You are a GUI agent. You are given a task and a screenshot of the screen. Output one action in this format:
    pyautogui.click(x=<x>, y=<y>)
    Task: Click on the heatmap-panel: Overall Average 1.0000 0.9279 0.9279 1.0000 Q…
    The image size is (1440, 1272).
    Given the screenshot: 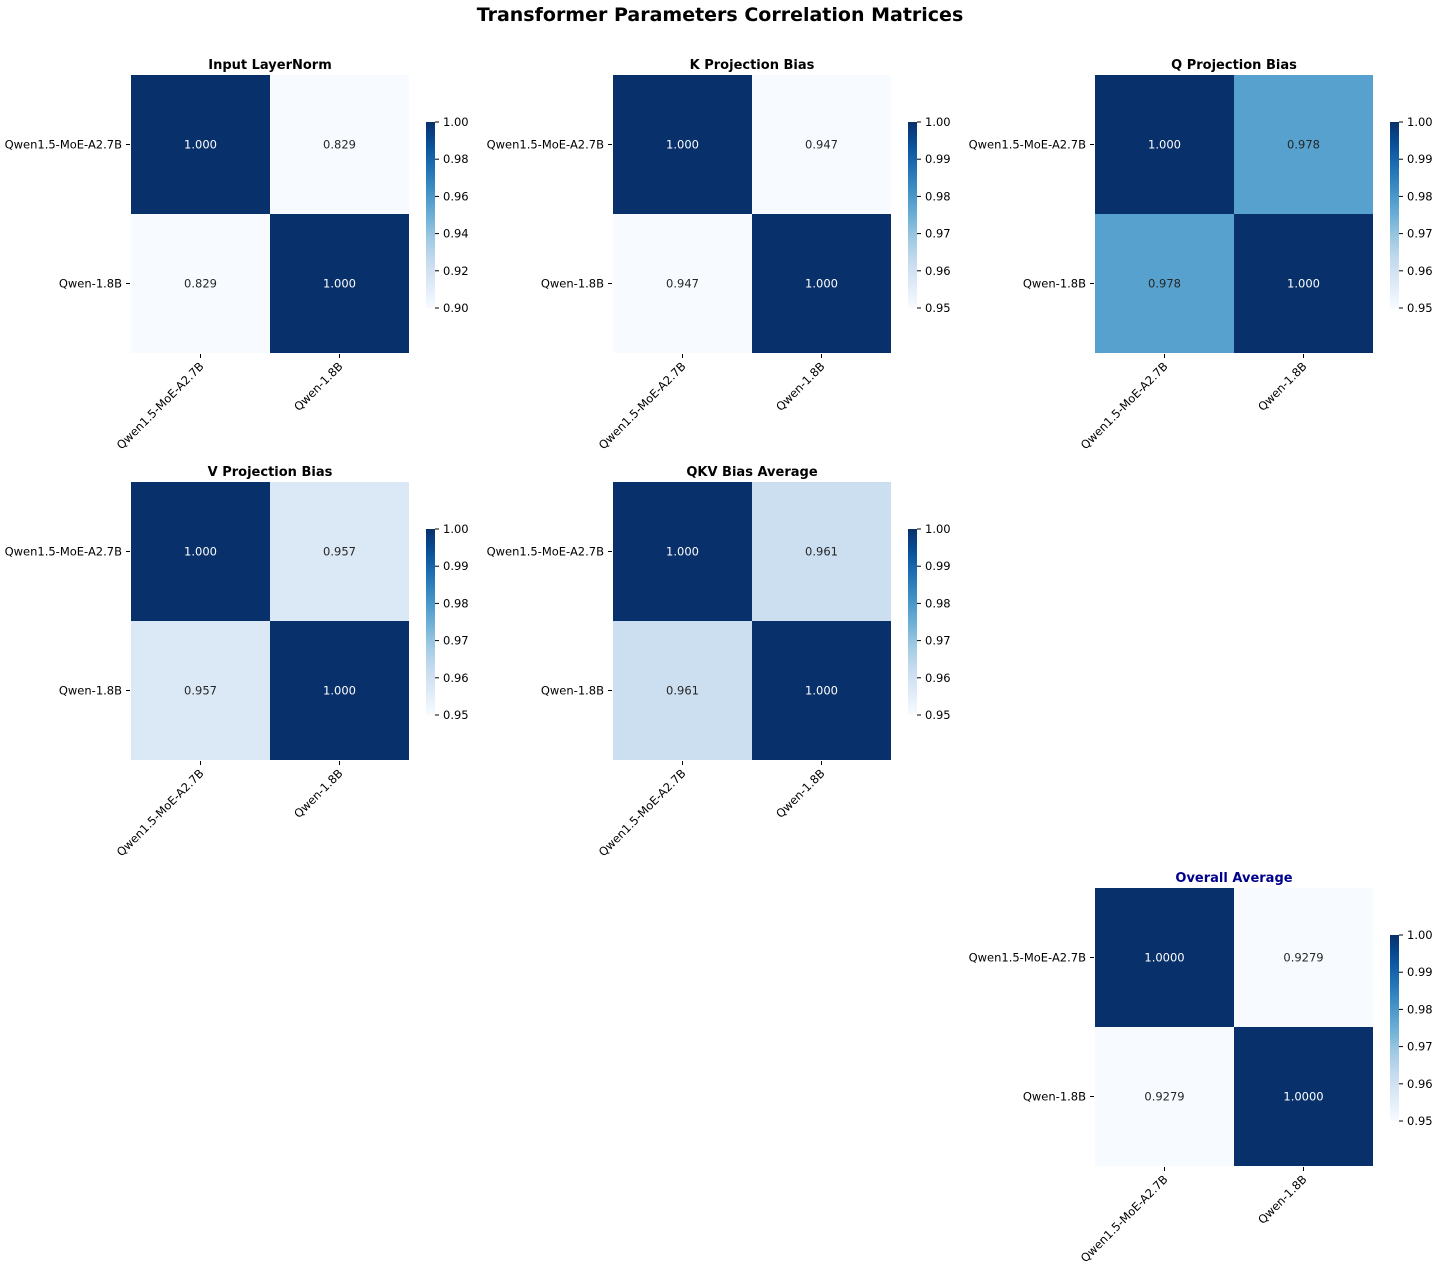 What is the action you would take?
    pyautogui.click(x=1201, y=1068)
    